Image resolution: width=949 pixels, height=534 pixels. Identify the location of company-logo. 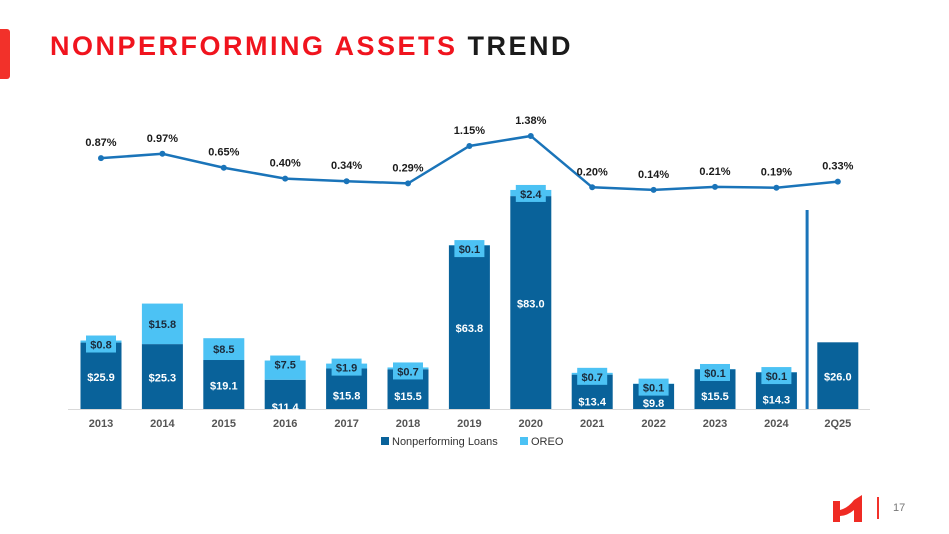
(847, 508).